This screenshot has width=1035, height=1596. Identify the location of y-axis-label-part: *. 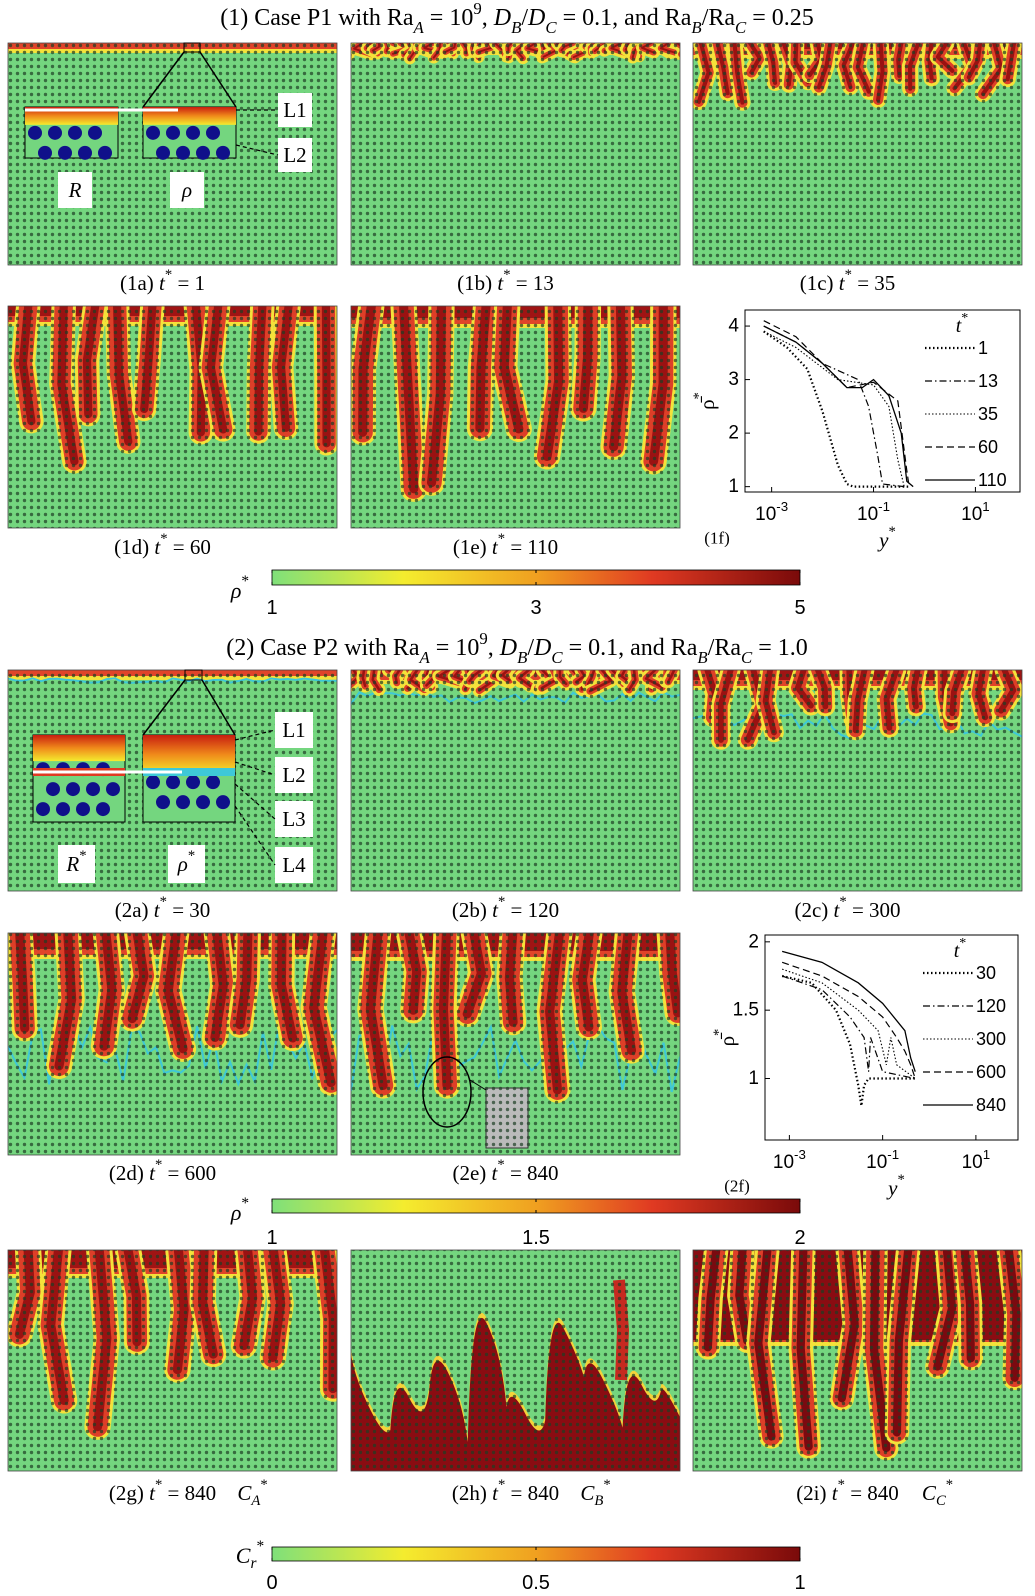
(699, 395).